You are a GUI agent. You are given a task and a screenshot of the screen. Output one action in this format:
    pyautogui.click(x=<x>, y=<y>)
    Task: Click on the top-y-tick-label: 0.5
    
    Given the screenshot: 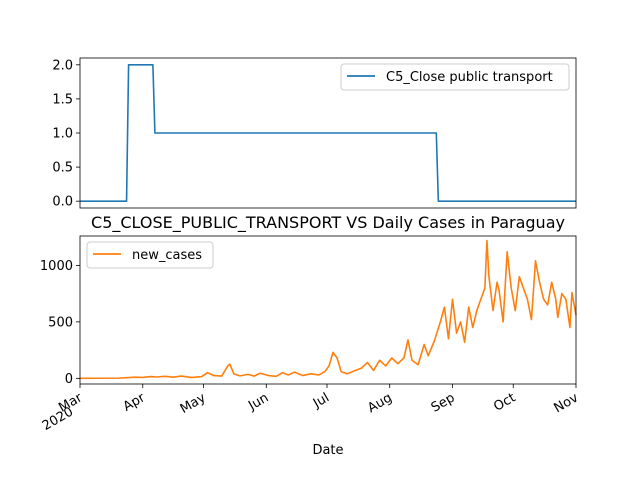 What is the action you would take?
    pyautogui.click(x=62, y=168)
    